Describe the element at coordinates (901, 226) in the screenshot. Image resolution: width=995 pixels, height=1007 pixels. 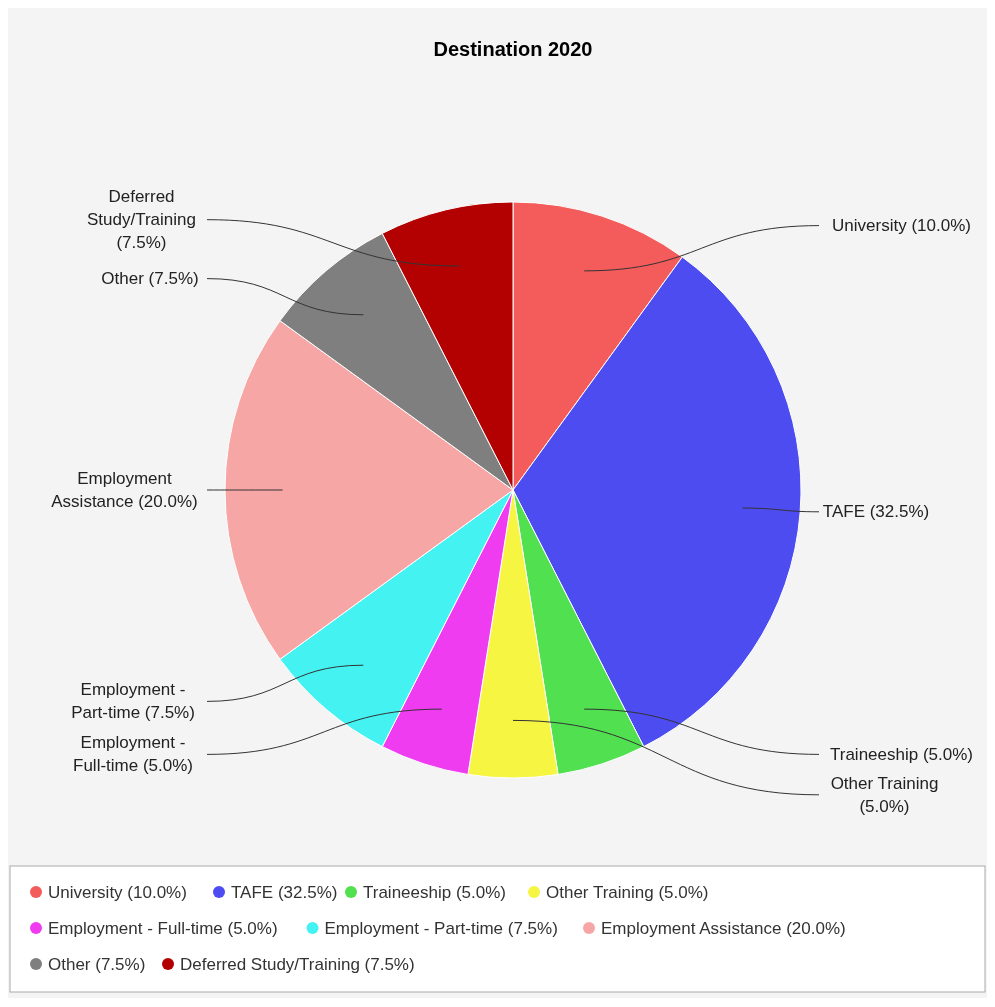
I see `category-label: University (10.0%)` at that location.